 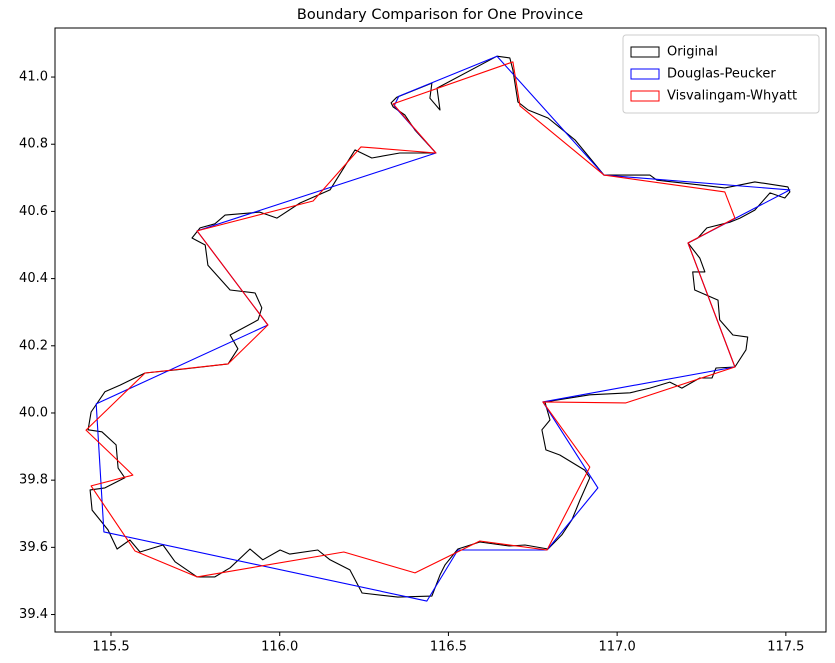 What do you see at coordinates (33, 144) in the screenshot?
I see `y-tick-label: 40.8` at bounding box center [33, 144].